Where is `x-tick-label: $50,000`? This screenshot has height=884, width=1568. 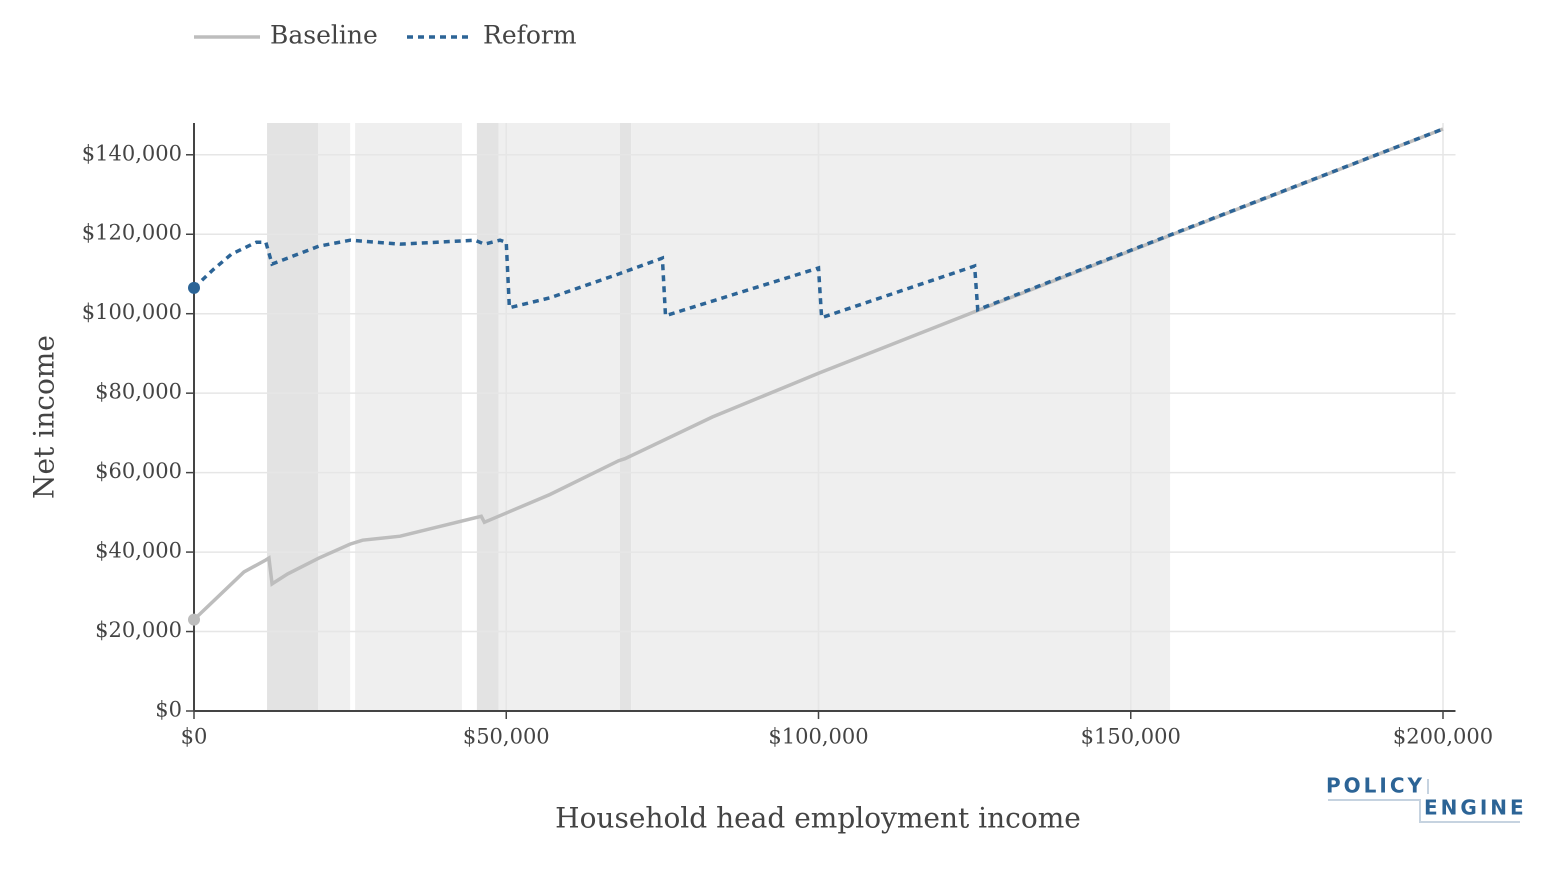
x-tick-label: $50,000 is located at coordinates (506, 737).